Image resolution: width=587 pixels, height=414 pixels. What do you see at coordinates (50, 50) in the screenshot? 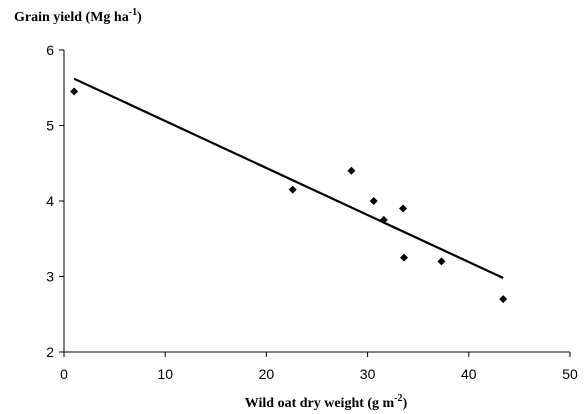
I see `y-tick-label: 6` at bounding box center [50, 50].